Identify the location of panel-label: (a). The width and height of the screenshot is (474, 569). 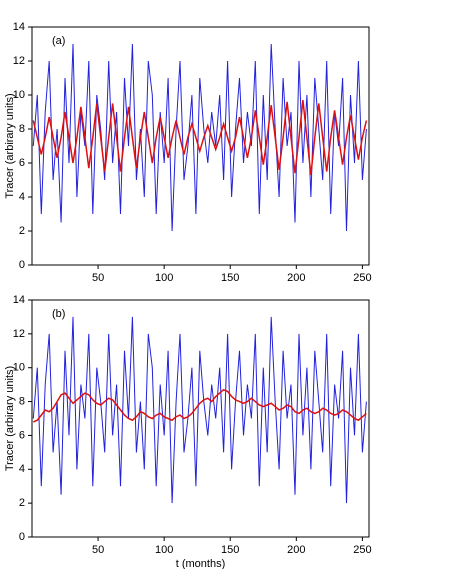
(58, 41).